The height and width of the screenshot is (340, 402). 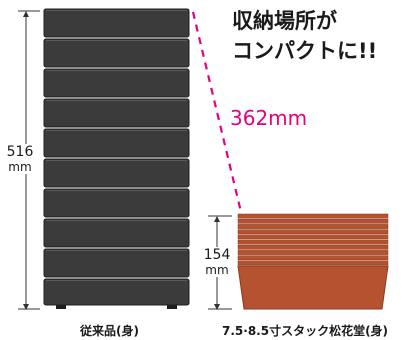 I want to click on new-product-stack, so click(x=313, y=261).